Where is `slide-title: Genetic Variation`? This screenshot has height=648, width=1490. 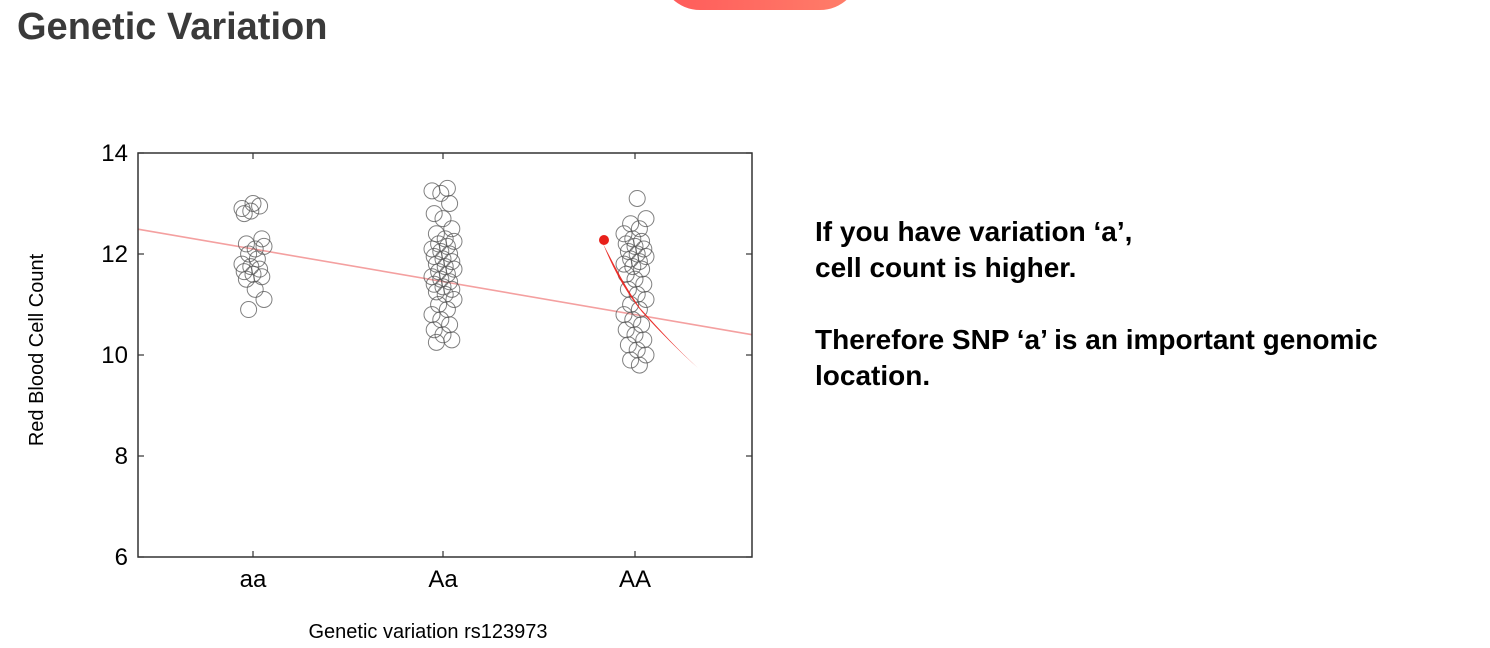 slide-title: Genetic Variation is located at coordinates (172, 27).